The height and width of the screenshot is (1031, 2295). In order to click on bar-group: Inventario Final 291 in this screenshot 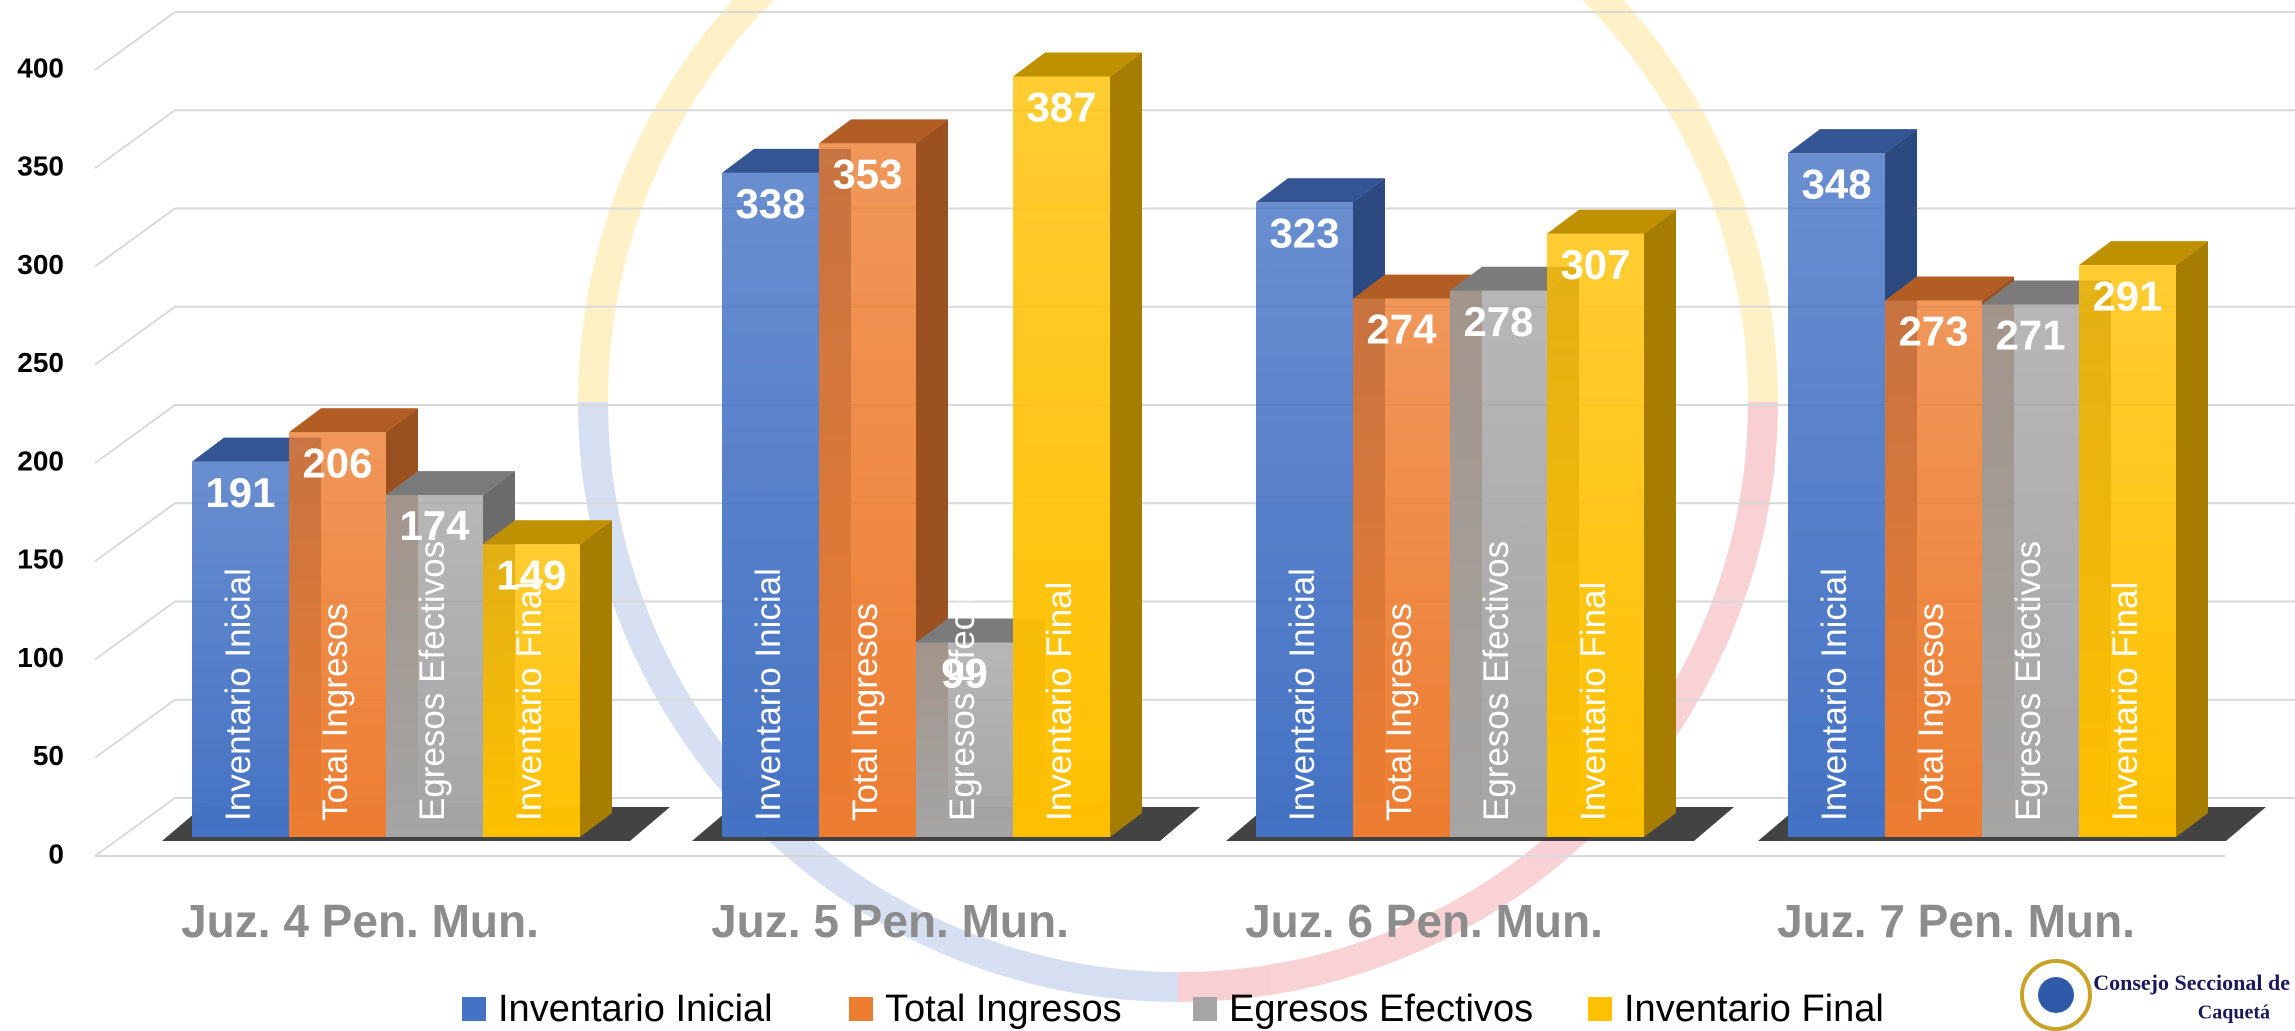, I will do `click(2143, 539)`.